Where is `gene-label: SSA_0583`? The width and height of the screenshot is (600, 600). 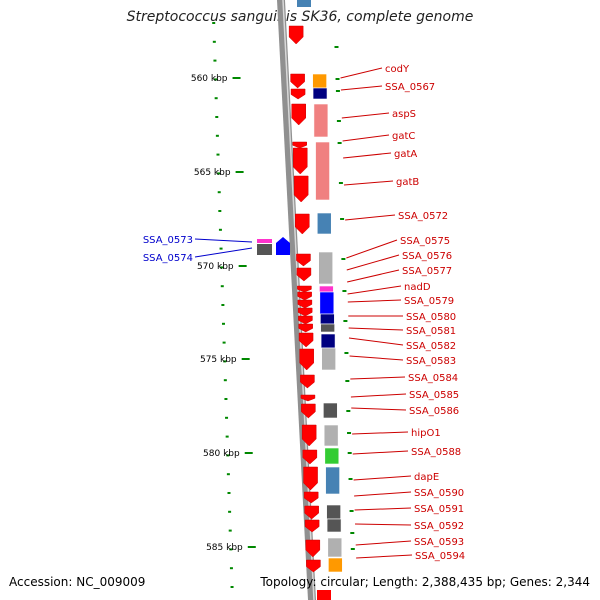
gene-label: SSA_0583 is located at coordinates (431, 361).